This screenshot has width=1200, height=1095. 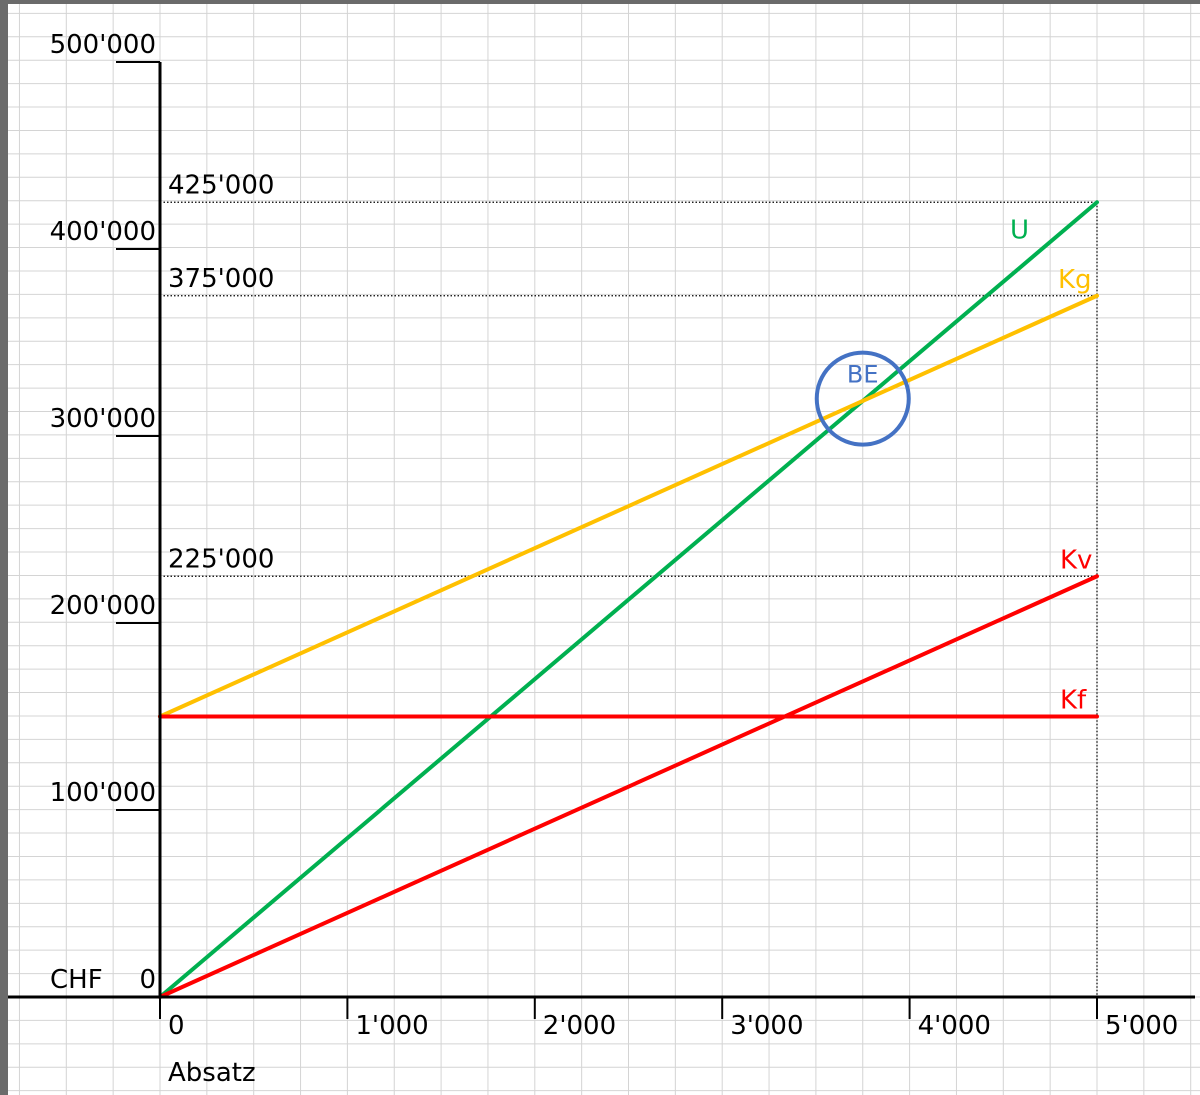 What do you see at coordinates (76, 980) in the screenshot?
I see `y-axis-label: CHF` at bounding box center [76, 980].